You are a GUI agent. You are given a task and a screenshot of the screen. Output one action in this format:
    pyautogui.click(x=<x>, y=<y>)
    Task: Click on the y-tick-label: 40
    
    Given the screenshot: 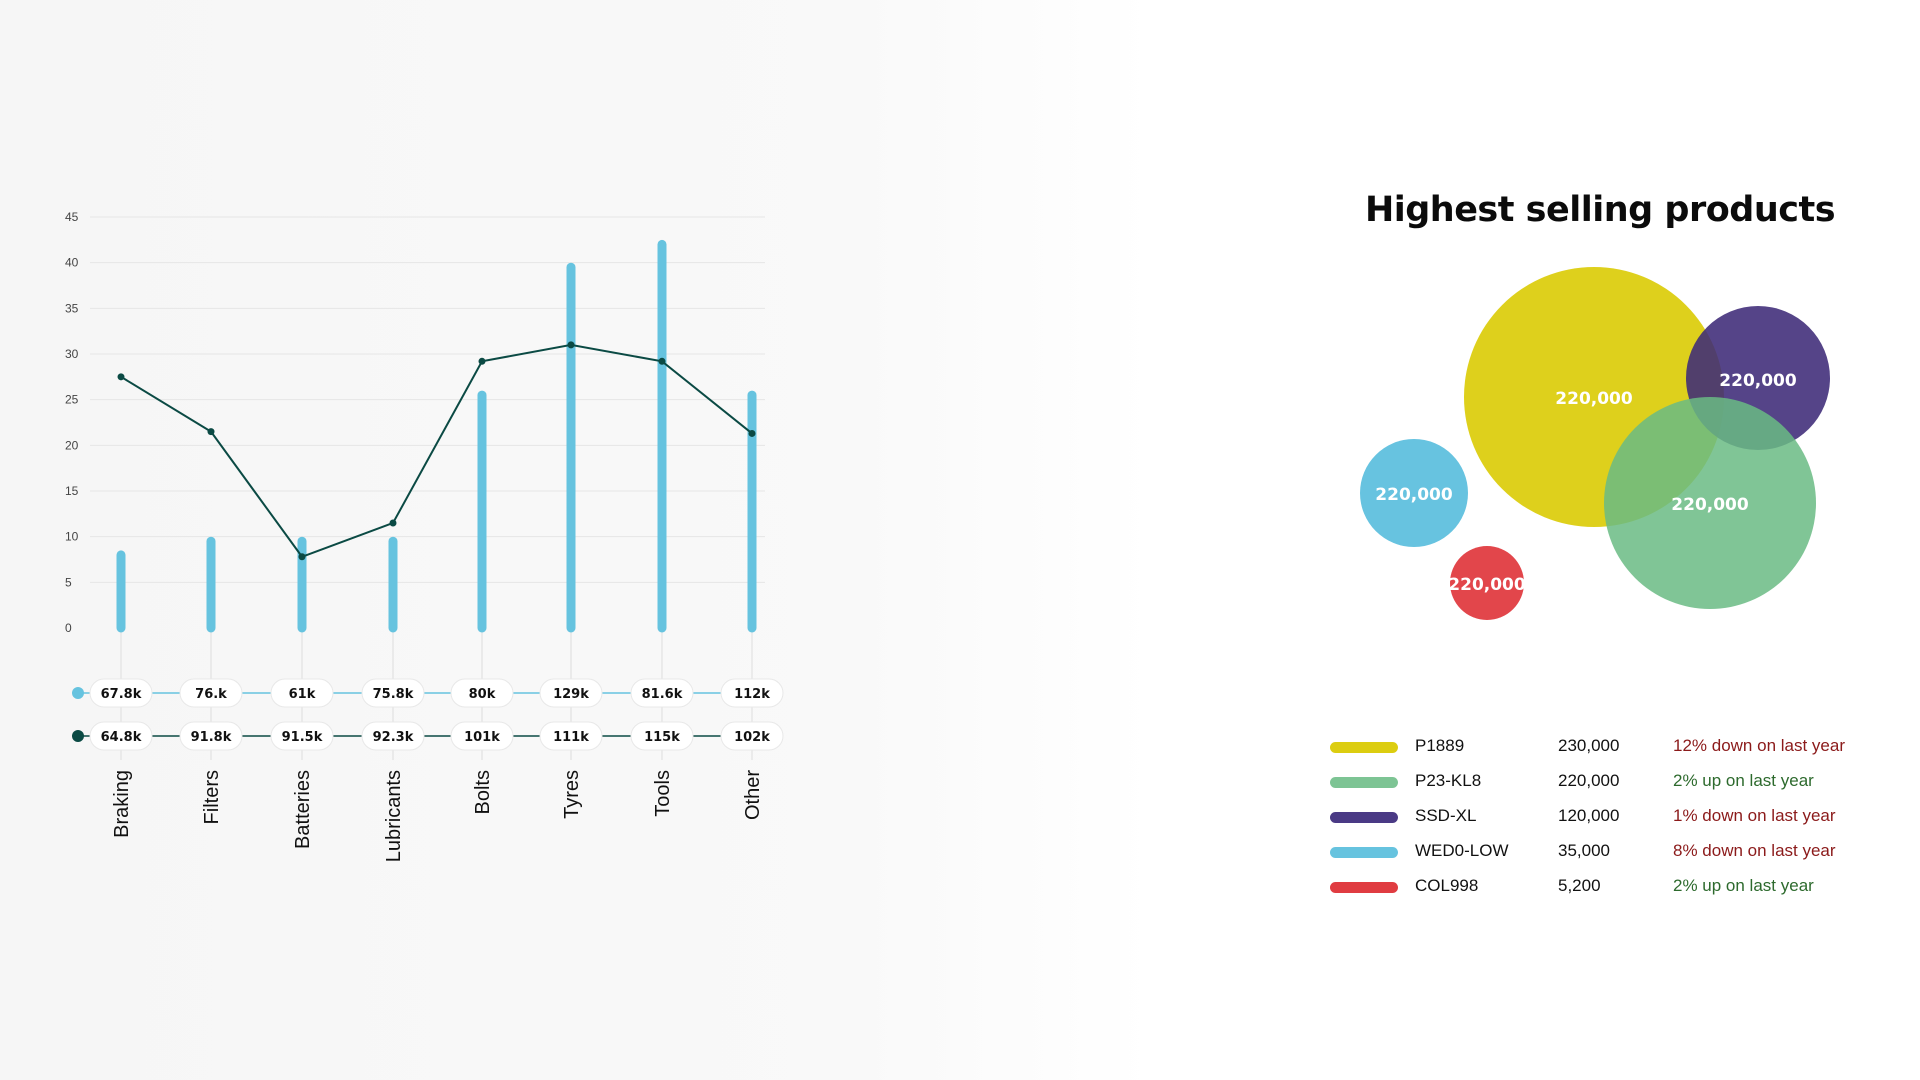 What is the action you would take?
    pyautogui.click(x=72, y=263)
    